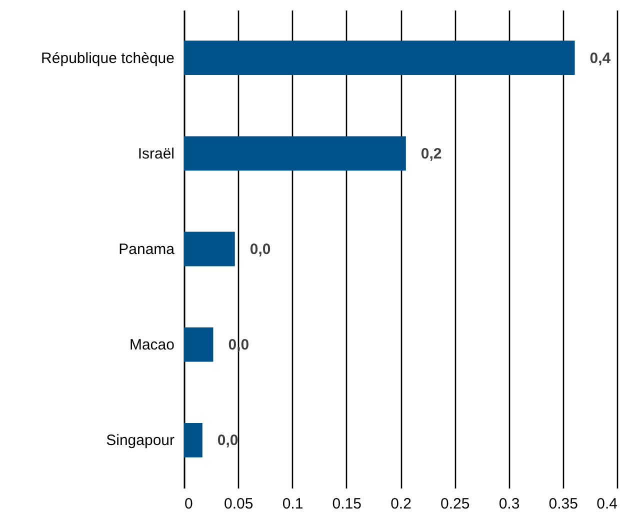 The height and width of the screenshot is (527, 631). Describe the element at coordinates (601, 58) in the screenshot. I see `data-label: 0,4` at that location.